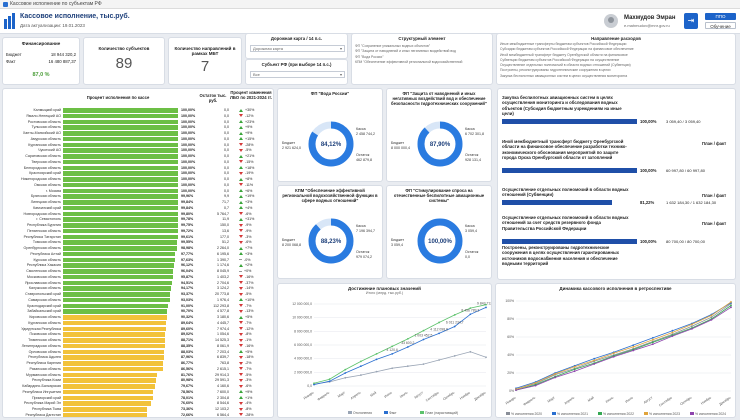 The height and width of the screenshot is (420, 740). Describe the element at coordinates (138, 288) in the screenshot. I see `table-row: Калужская область 94,17% 3 124,2 -14%` at that location.